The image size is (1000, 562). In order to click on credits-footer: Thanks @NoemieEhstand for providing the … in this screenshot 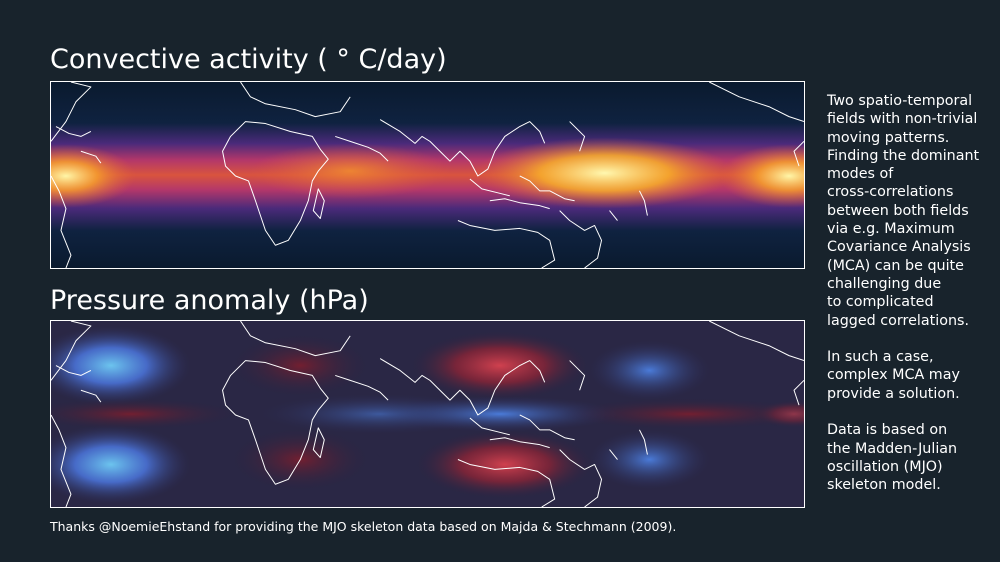, I will do `click(363, 526)`.